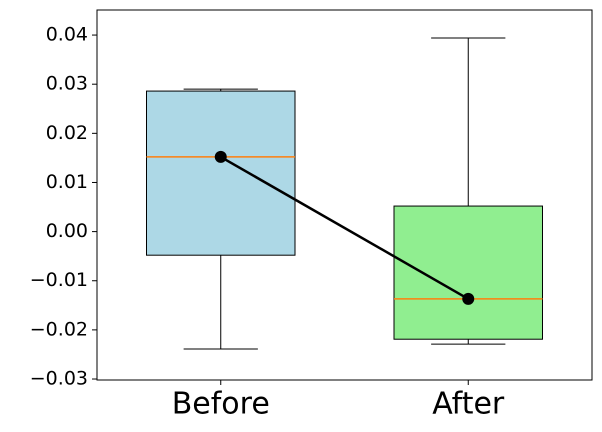 The width and height of the screenshot is (602, 432). What do you see at coordinates (59, 329) in the screenshot?
I see `y-tick-label: −0.02` at bounding box center [59, 329].